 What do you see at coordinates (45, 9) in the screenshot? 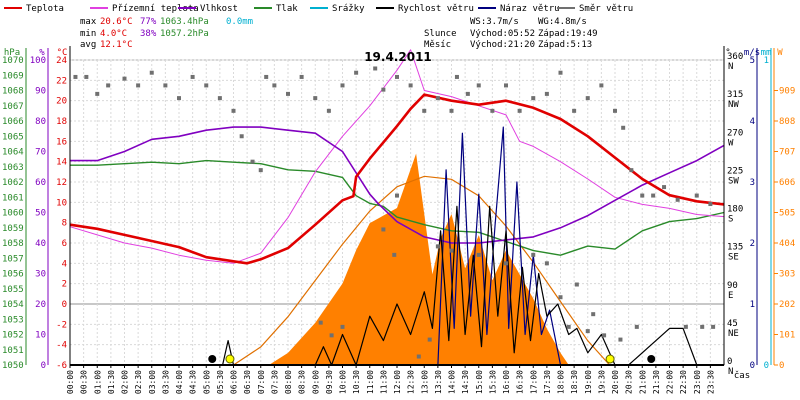
I see `legend-label: Teplota` at bounding box center [45, 9].